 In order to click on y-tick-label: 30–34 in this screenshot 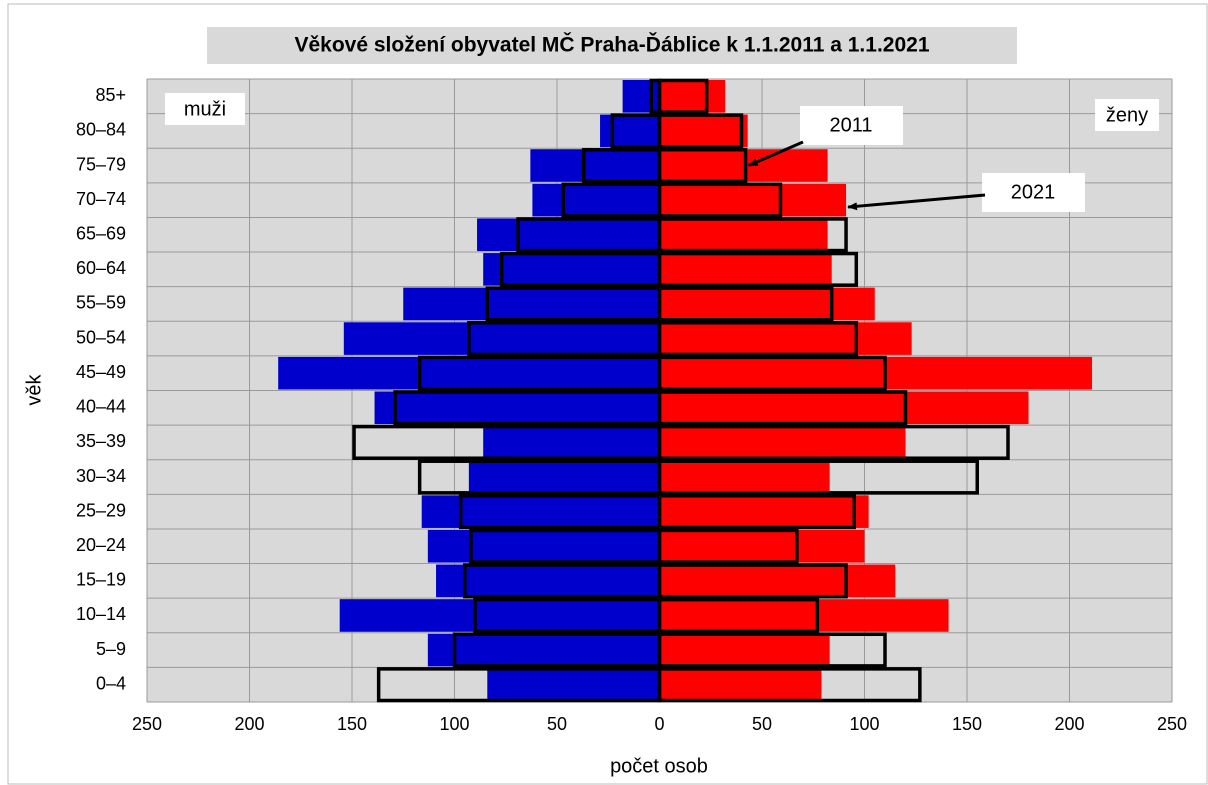, I will do `click(101, 476)`.